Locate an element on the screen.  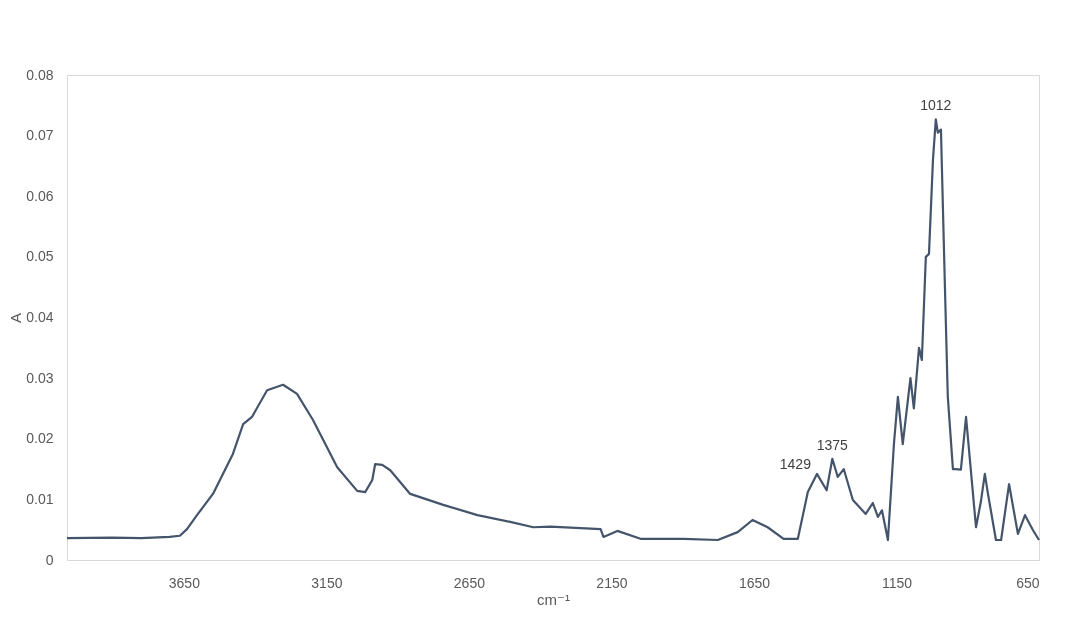
y-tick-label: 0.08 is located at coordinates (40, 74).